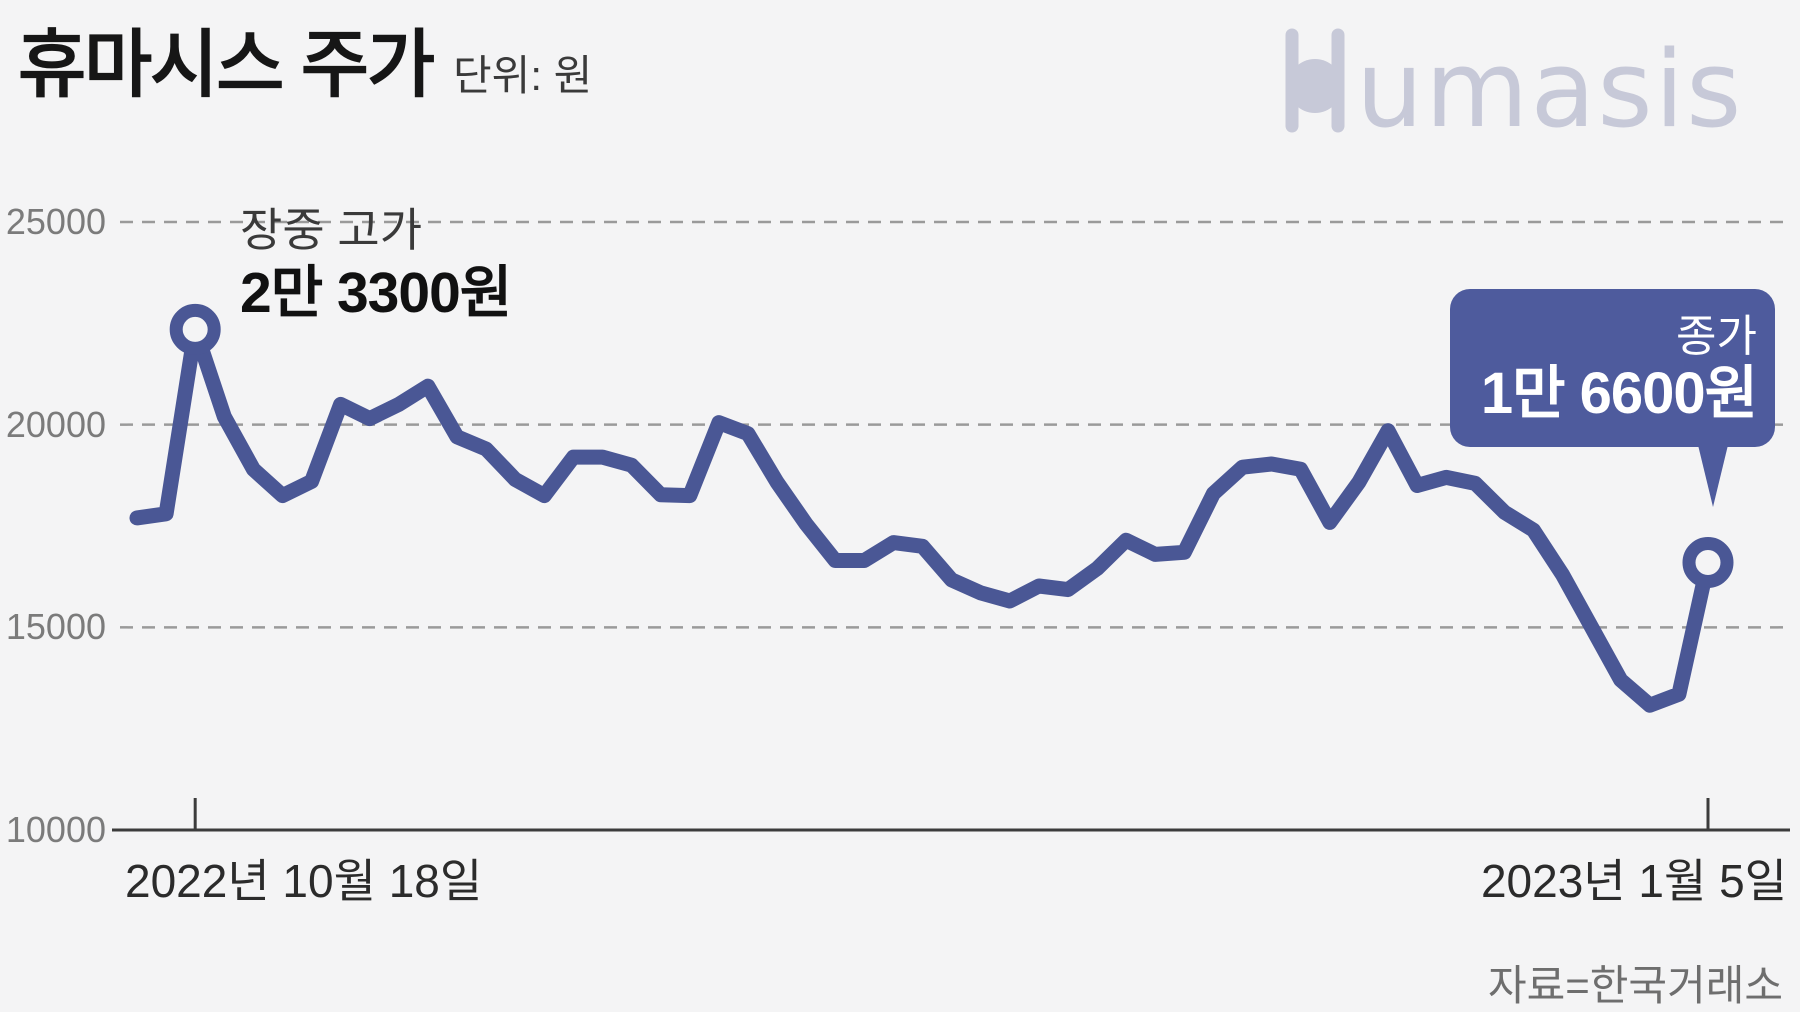  Describe the element at coordinates (1315, 86) in the screenshot. I see `logo-h-dot` at that location.